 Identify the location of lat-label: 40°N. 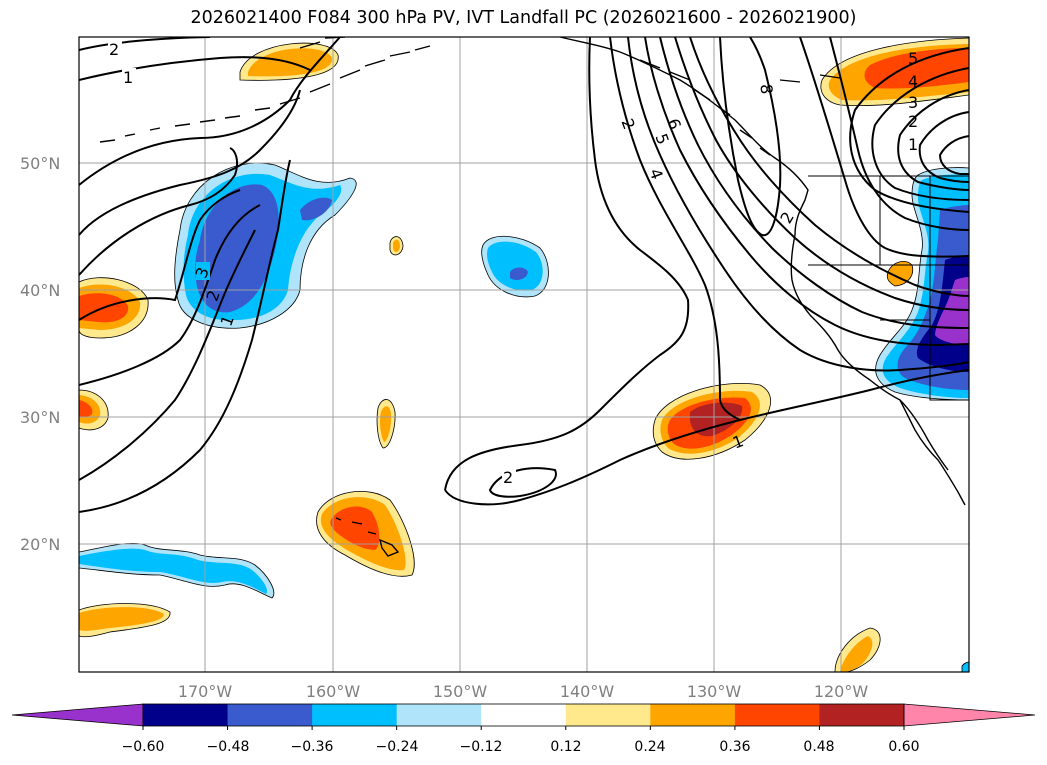
(40, 290).